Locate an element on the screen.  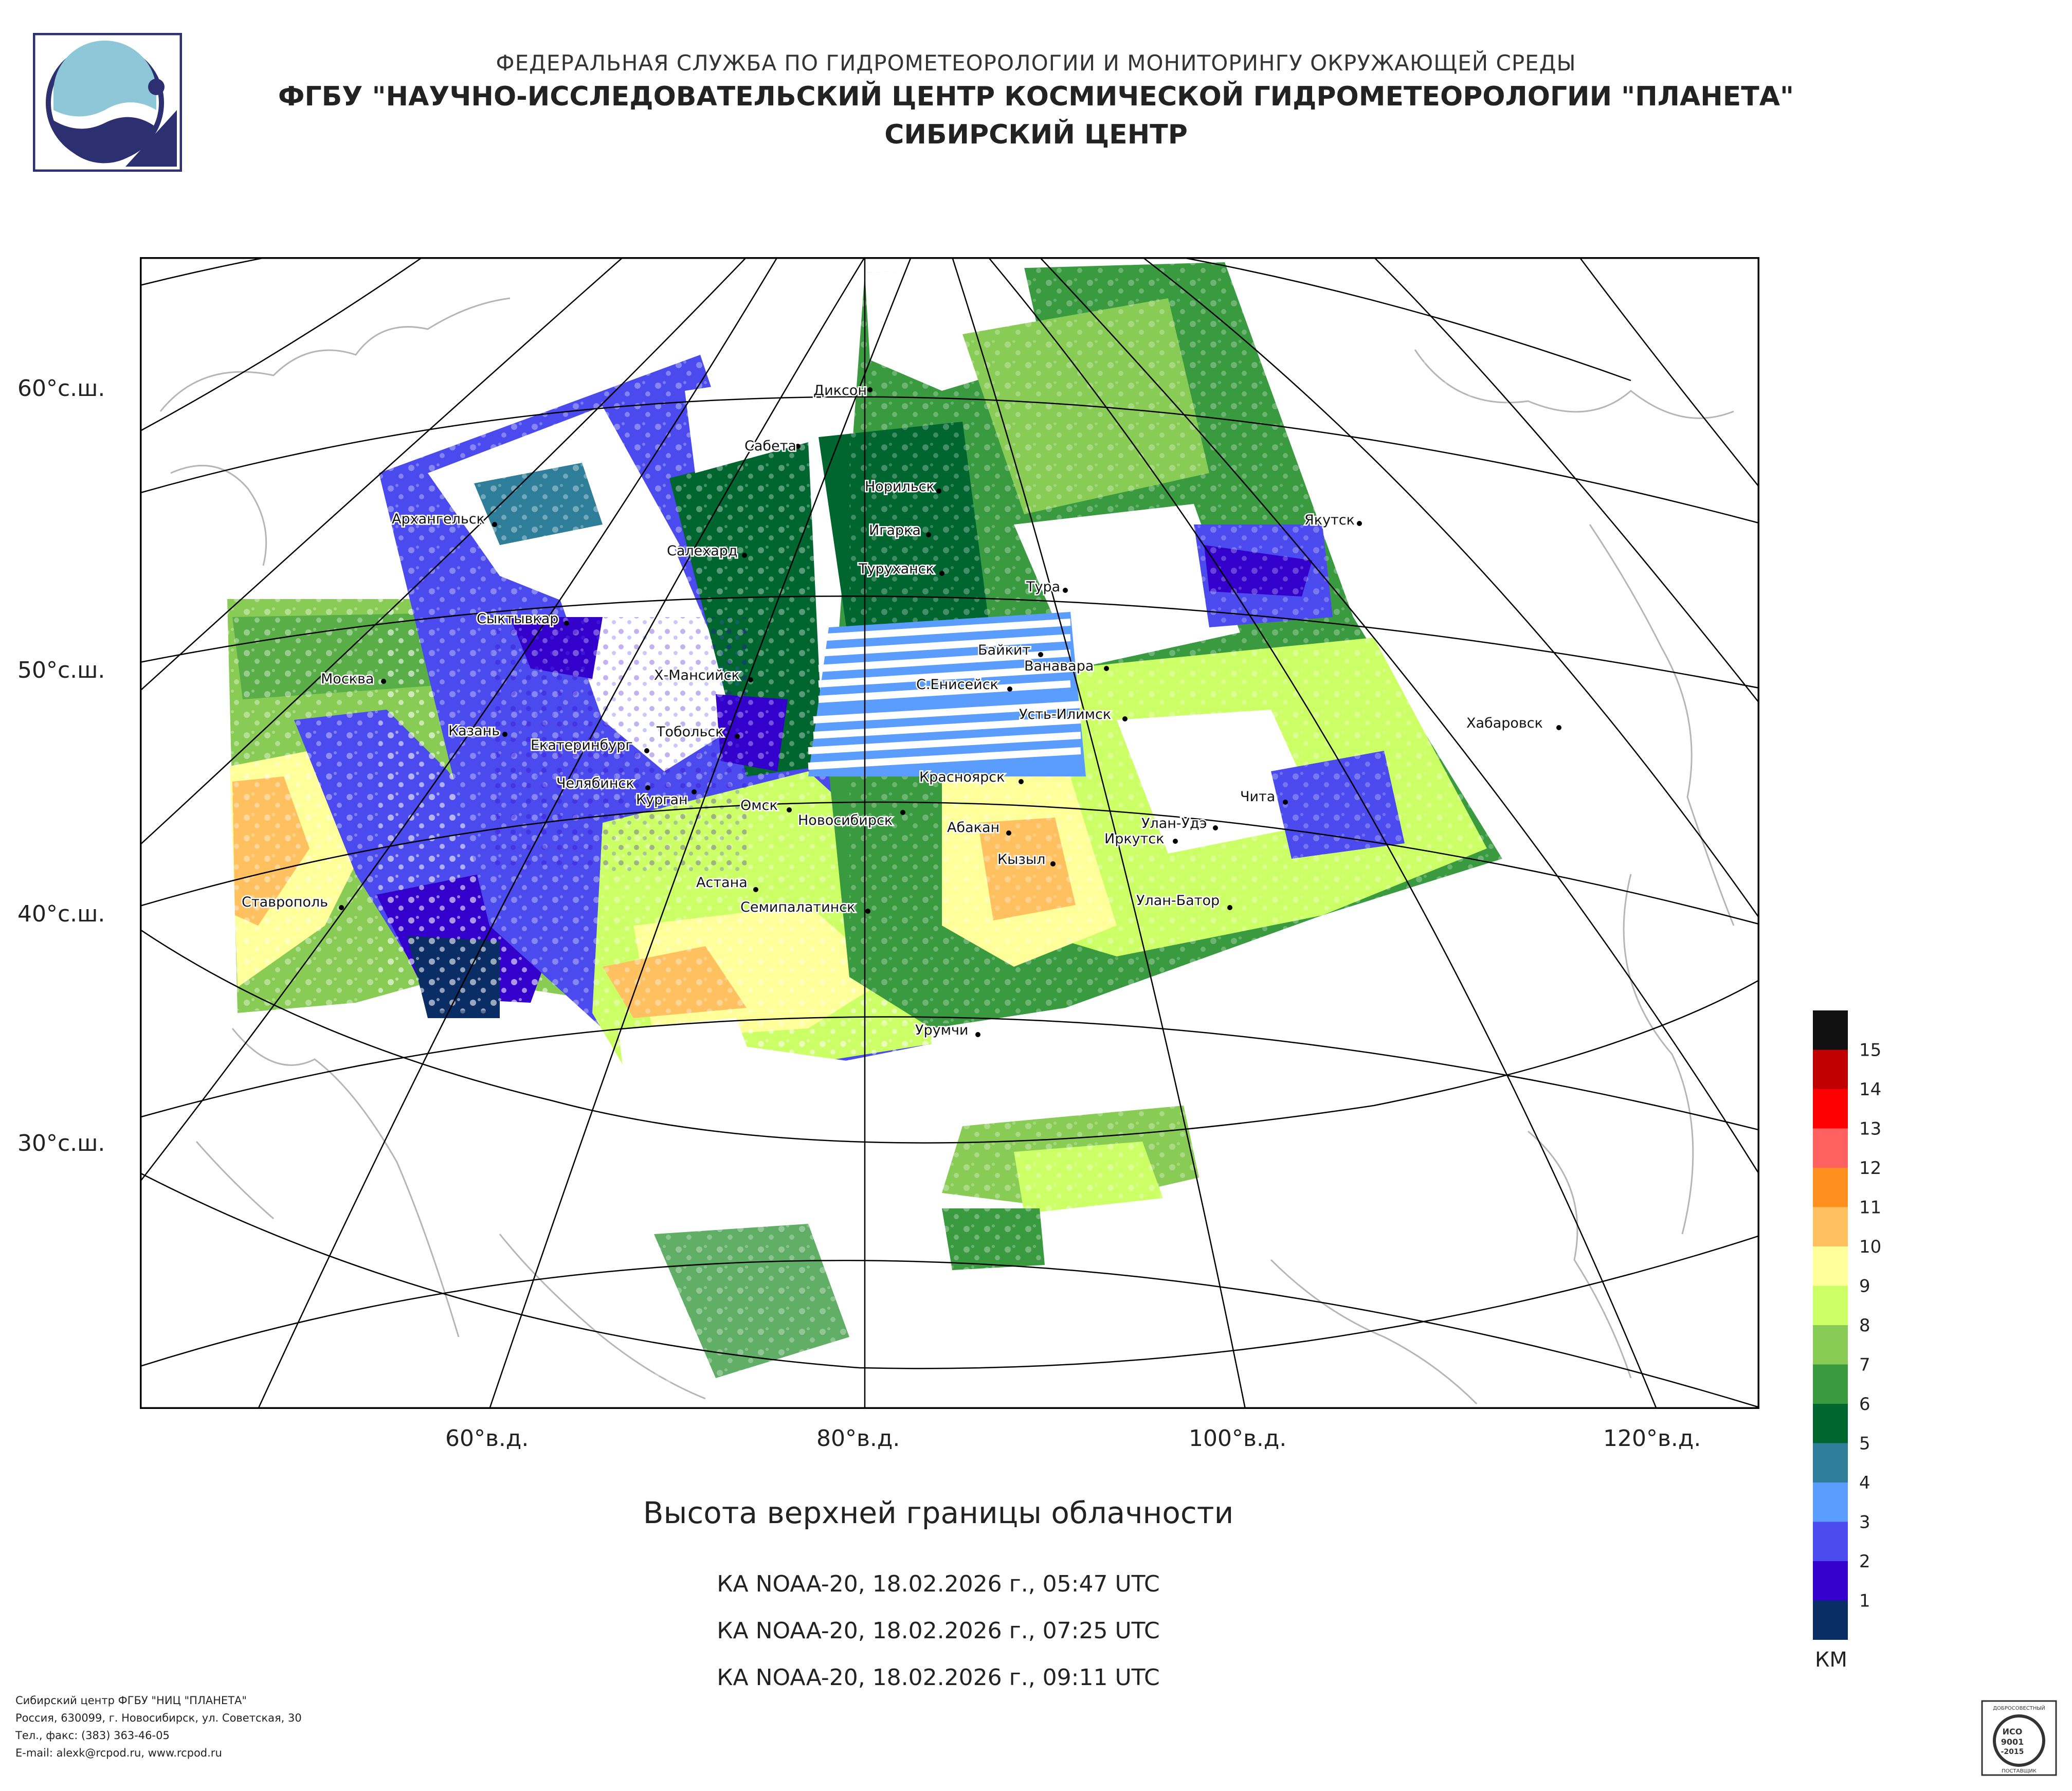
city-chelyabinsk: Челябинск is located at coordinates (602, 783).